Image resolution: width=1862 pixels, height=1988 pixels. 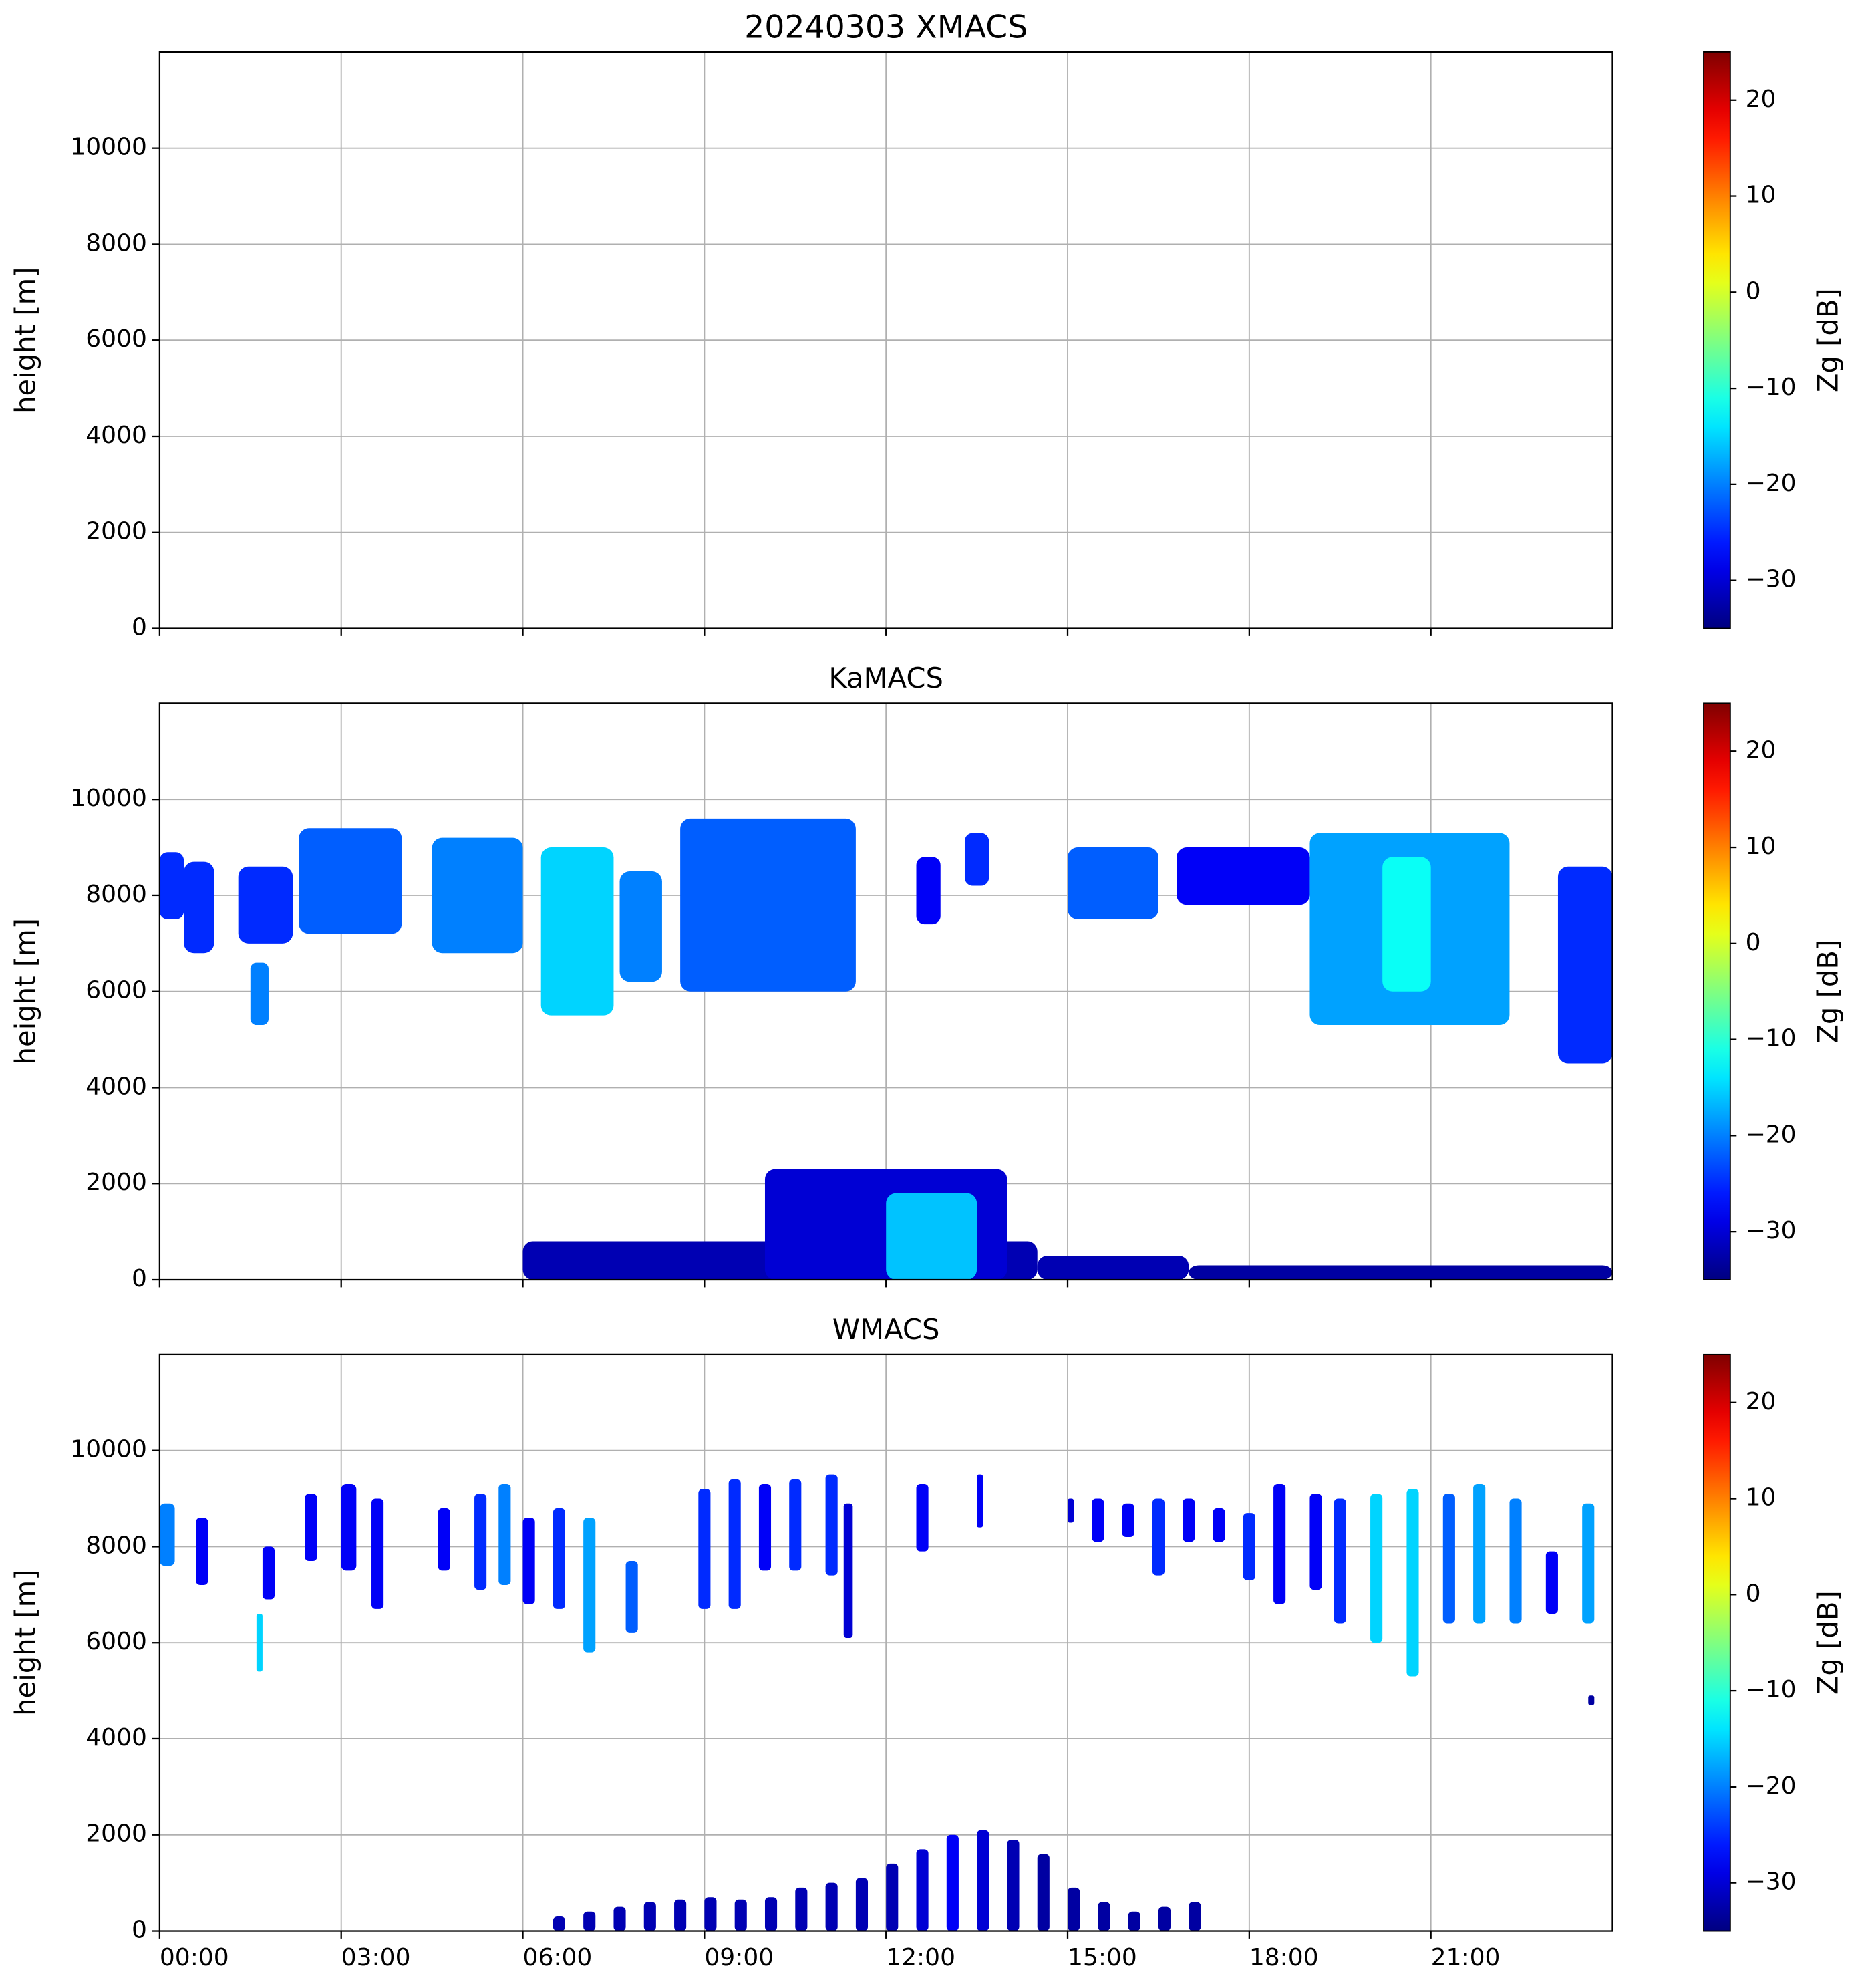 I want to click on colorbar-tick-label: 10, so click(x=1761, y=846).